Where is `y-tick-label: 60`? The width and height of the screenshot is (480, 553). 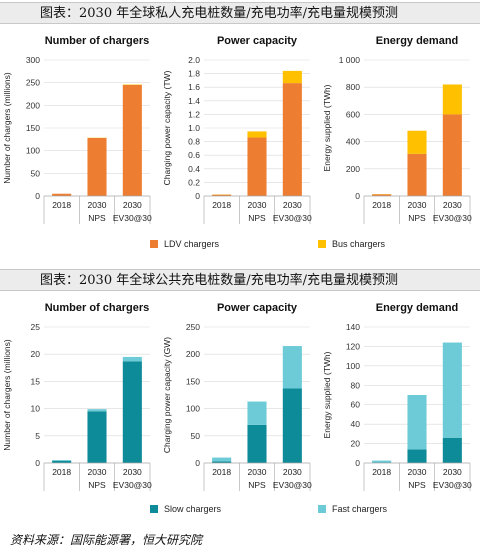
y-tick-label: 60 is located at coordinates (356, 405).